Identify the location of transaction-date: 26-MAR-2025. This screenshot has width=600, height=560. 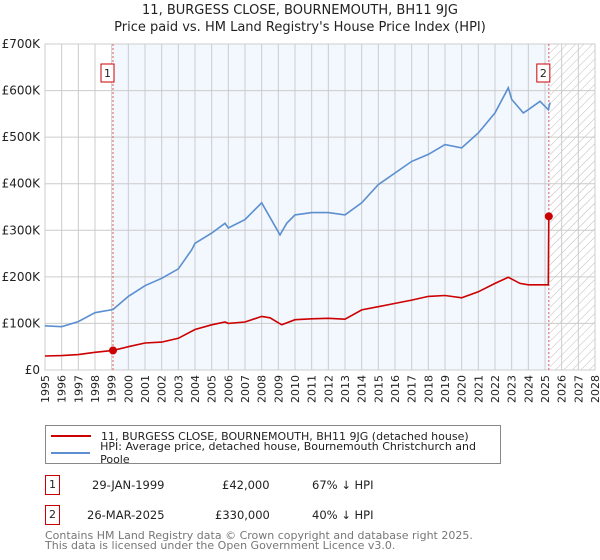
(126, 515).